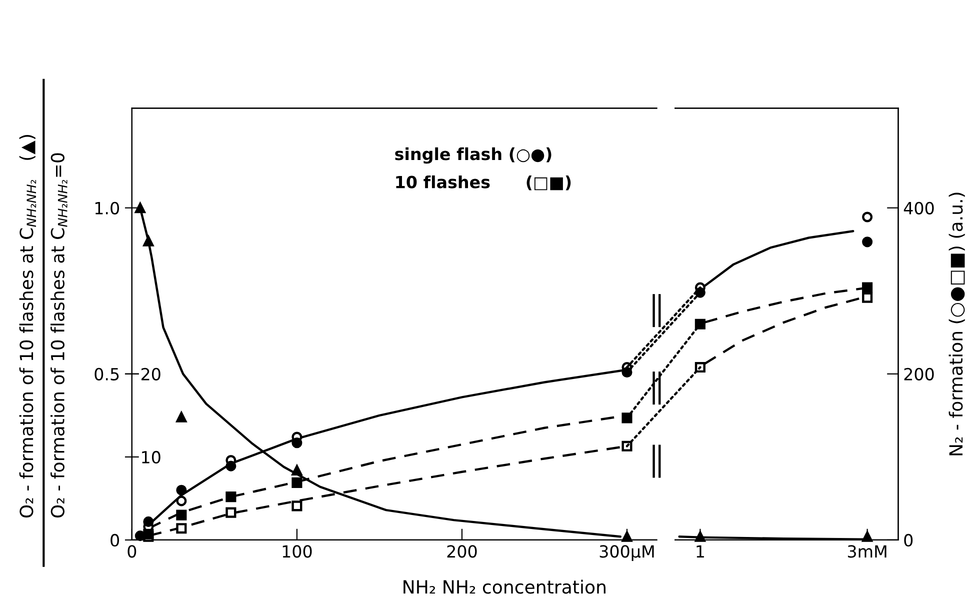 The height and width of the screenshot is (615, 970). What do you see at coordinates (132, 551) in the screenshot?
I see `x-tick-label: 0` at bounding box center [132, 551].